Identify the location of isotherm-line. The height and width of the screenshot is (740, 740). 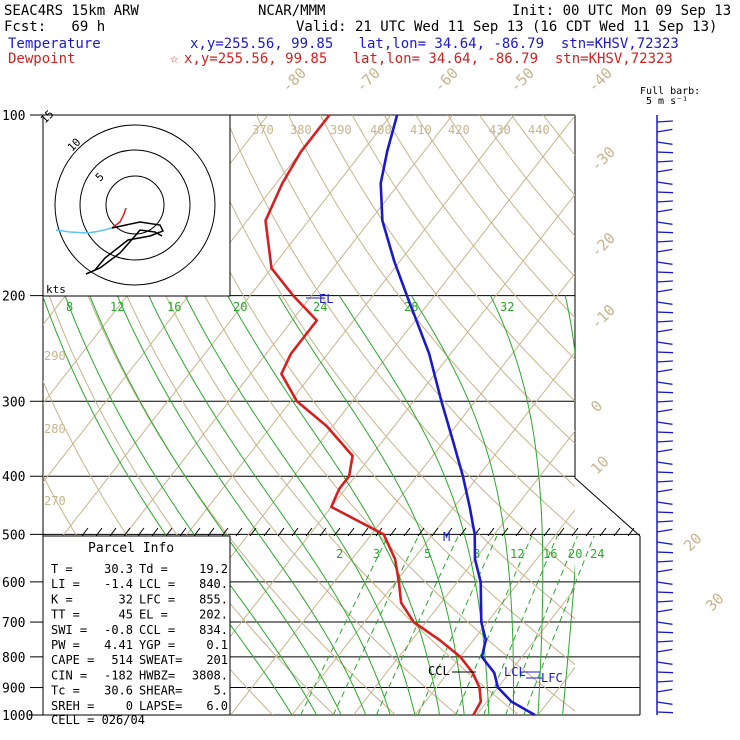
(464, 572).